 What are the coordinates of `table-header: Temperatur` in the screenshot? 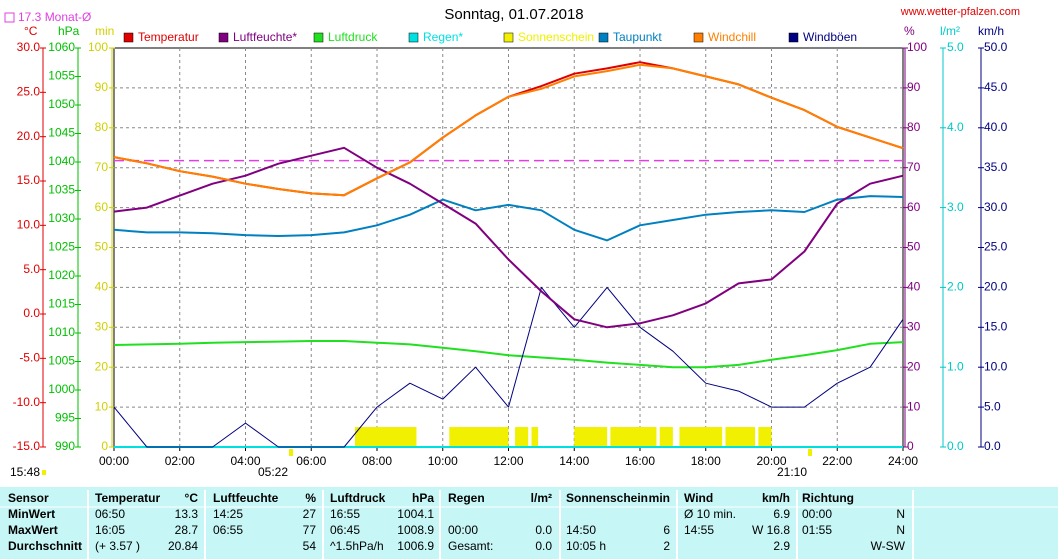 It's located at (127, 498).